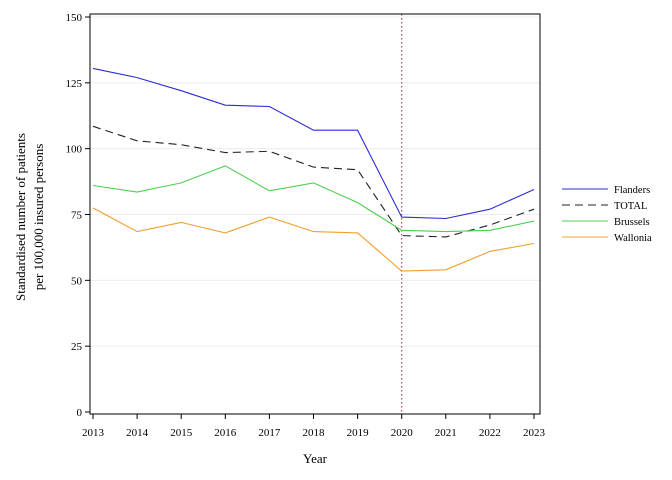 This screenshot has height=480, width=672. Describe the element at coordinates (225, 433) in the screenshot. I see `x-tick-label: 2016` at that location.